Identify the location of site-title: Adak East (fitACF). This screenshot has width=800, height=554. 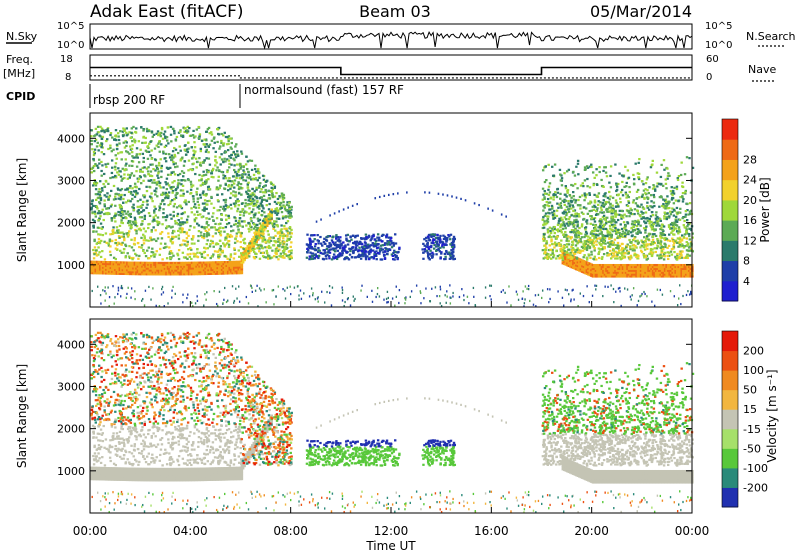
(167, 12).